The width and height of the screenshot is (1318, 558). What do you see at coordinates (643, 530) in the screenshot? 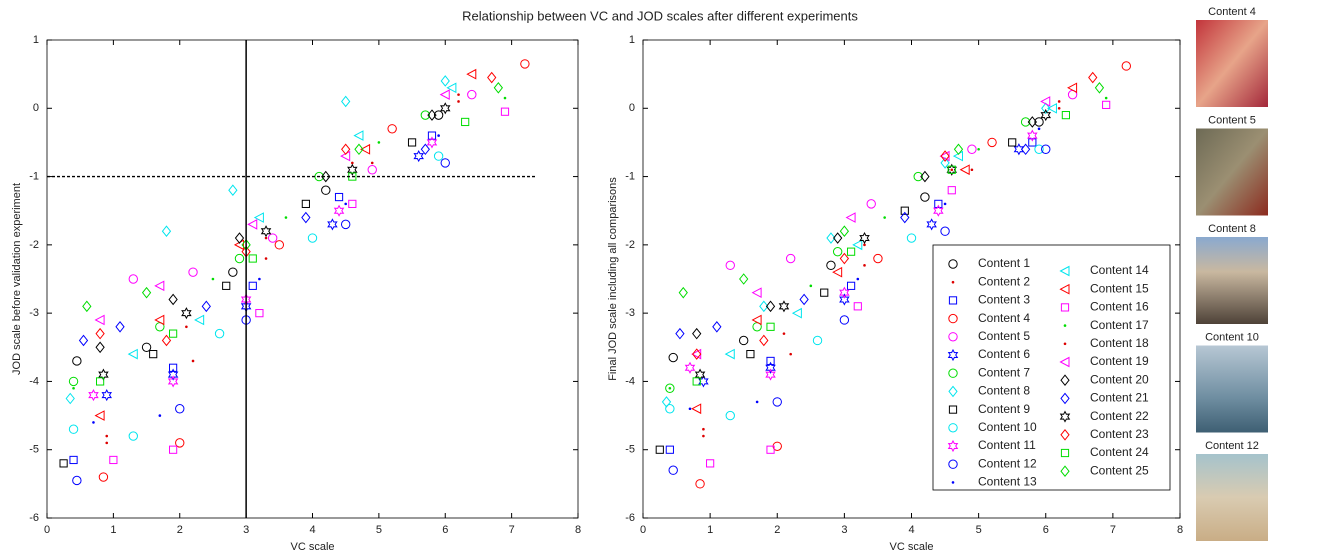
I see `x-tick-label: 0` at bounding box center [643, 530].